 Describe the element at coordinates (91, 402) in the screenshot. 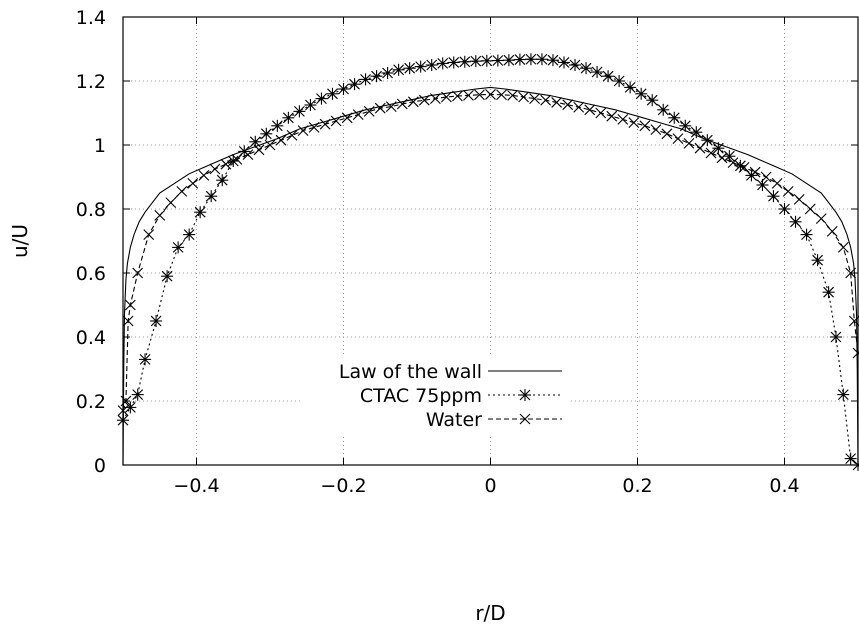

I see `y-tick-label: 0.2` at that location.